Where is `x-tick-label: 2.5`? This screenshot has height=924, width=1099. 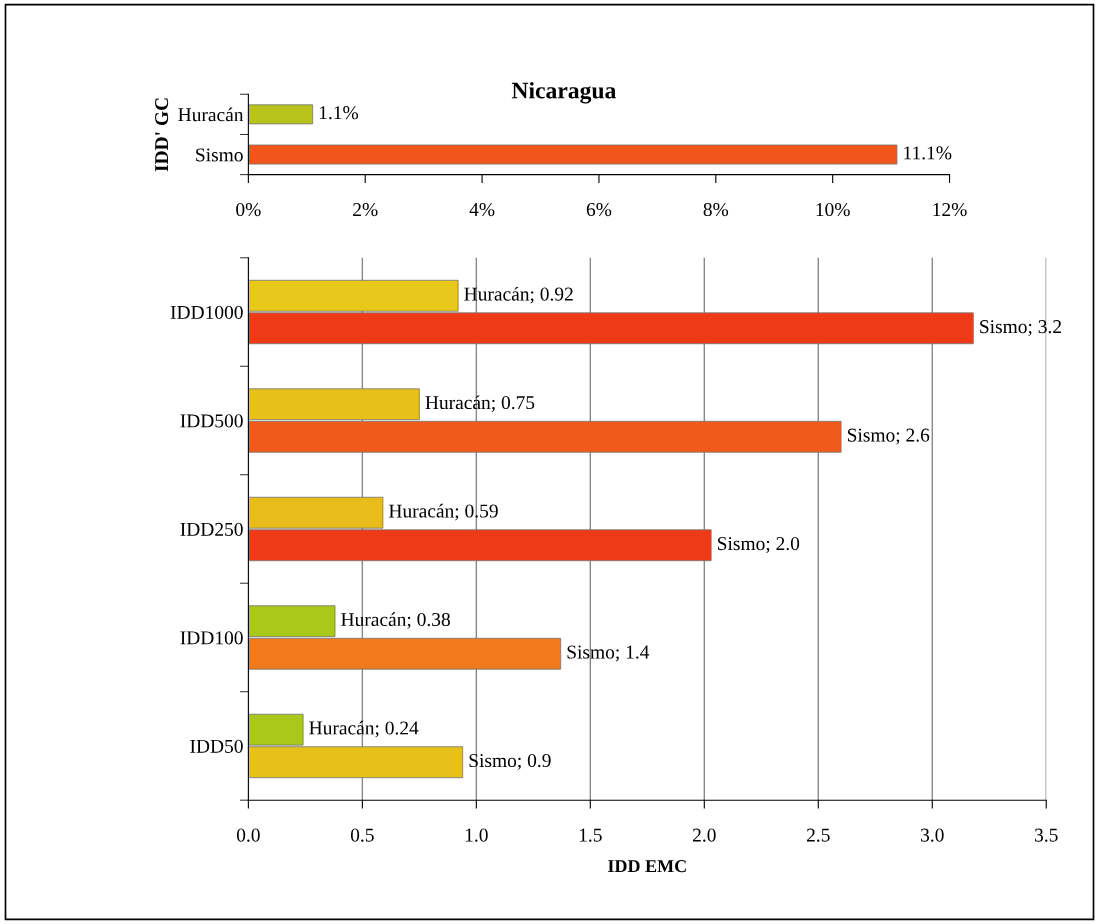 x-tick-label: 2.5 is located at coordinates (818, 835).